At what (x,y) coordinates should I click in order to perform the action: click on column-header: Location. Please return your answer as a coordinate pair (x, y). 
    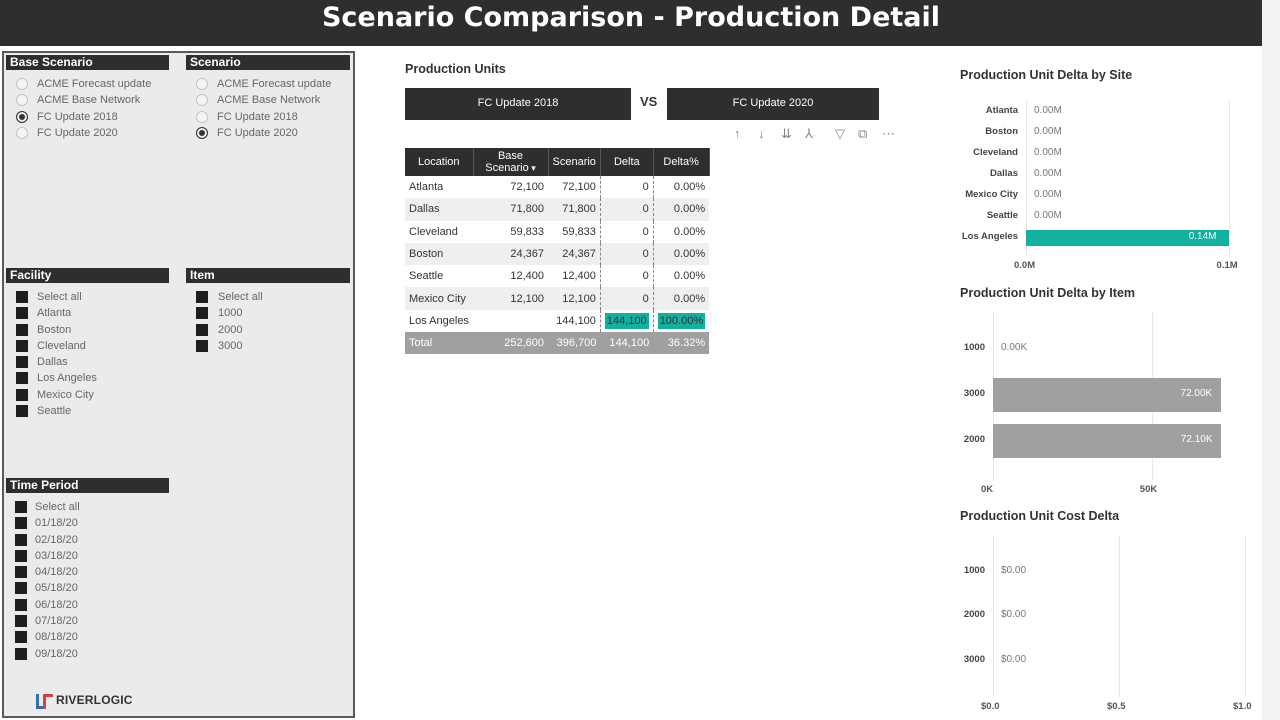
    Looking at the image, I should click on (439, 162).